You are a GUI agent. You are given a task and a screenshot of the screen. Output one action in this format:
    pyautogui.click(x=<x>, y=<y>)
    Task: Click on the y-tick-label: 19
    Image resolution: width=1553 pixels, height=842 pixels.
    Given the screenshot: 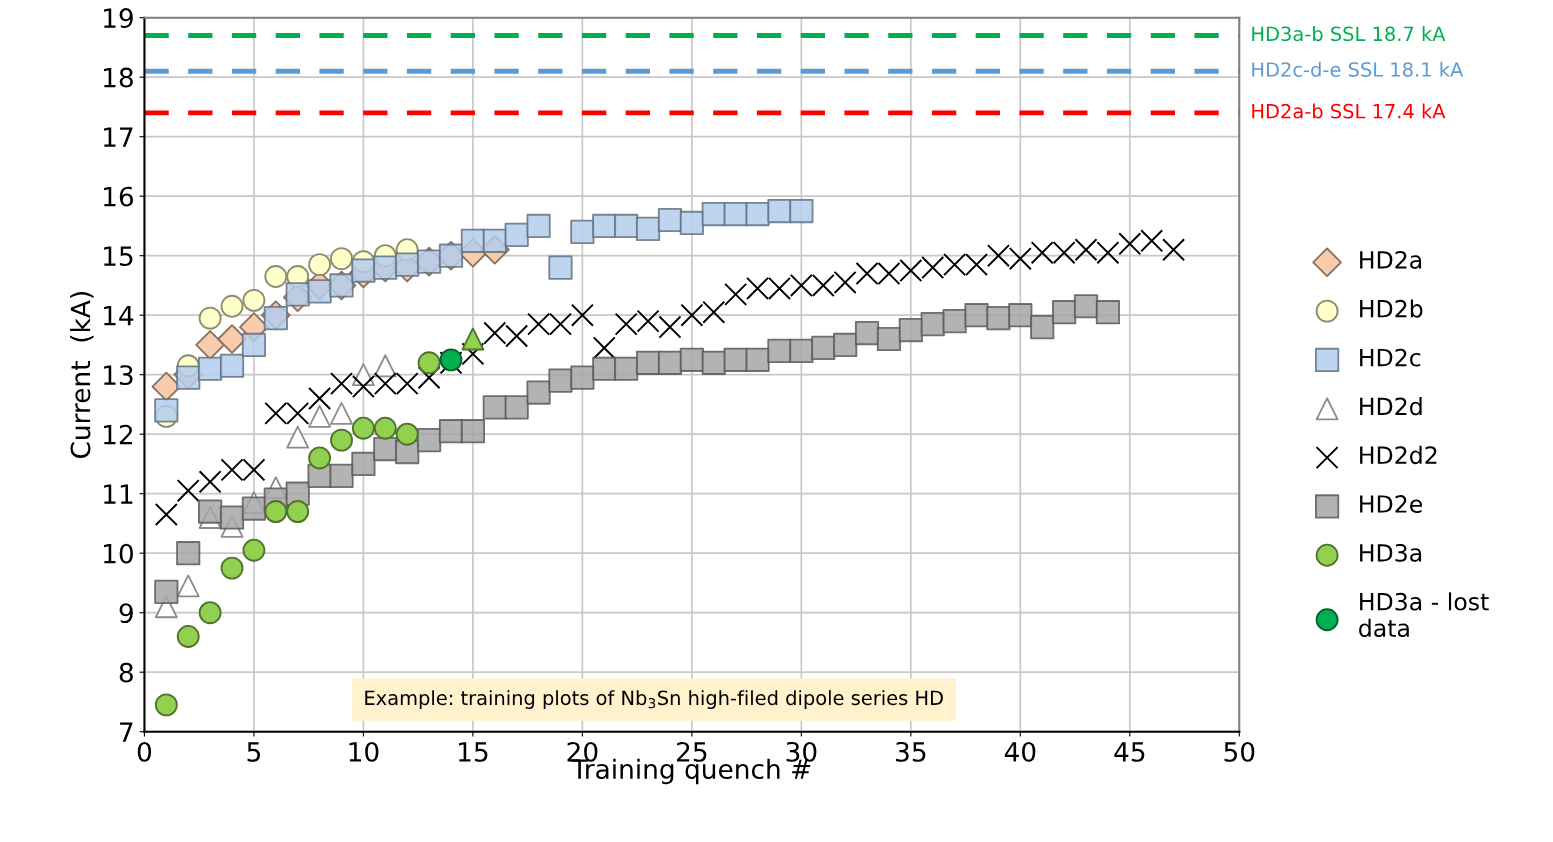 What is the action you would take?
    pyautogui.click(x=118, y=18)
    